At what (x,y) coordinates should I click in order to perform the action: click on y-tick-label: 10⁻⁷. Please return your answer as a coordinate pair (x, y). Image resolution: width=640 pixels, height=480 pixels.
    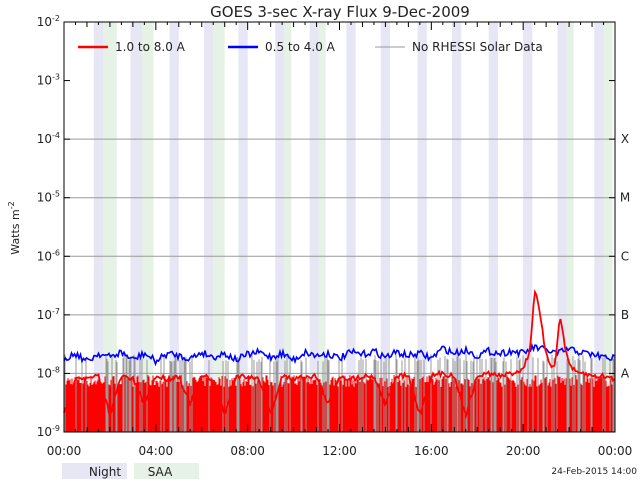
    Looking at the image, I should click on (48, 314).